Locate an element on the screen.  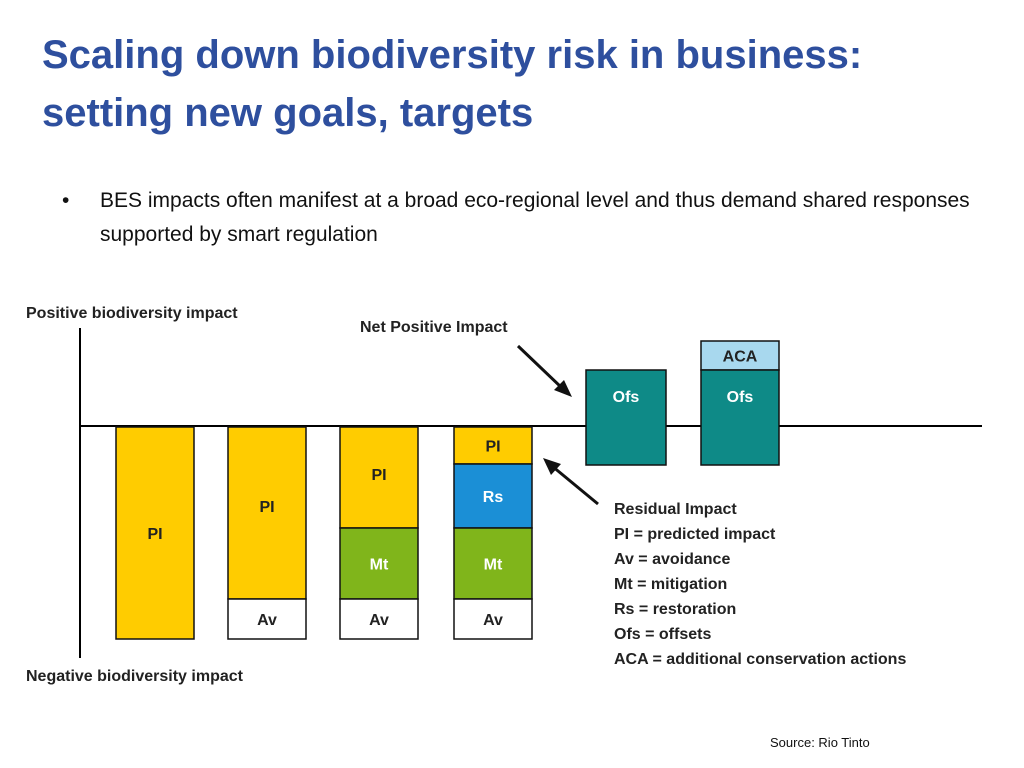
axis-bottom-label: Negative biodiversity impact is located at coordinates (135, 676).